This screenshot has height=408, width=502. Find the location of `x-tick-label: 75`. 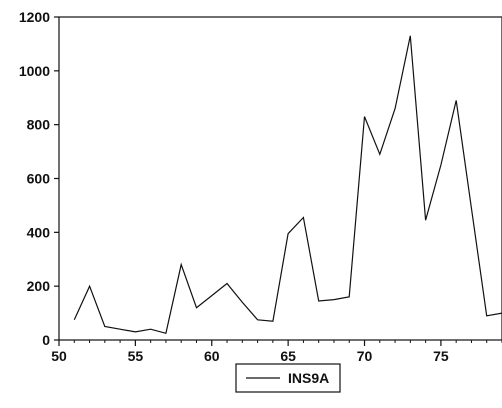

x-tick-label: 75 is located at coordinates (441, 356).